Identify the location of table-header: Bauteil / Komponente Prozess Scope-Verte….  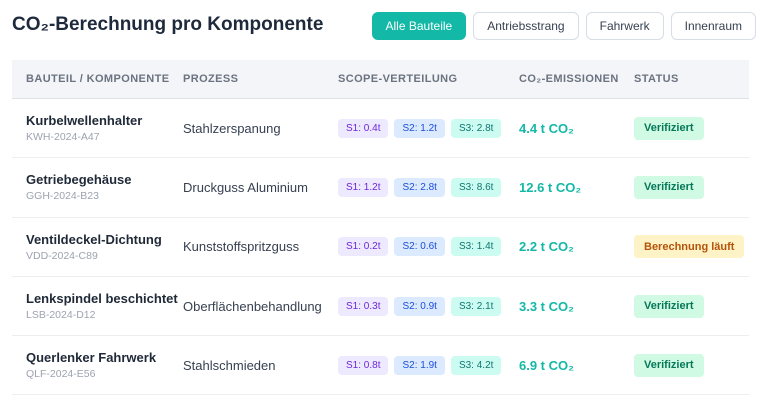
(380, 79).